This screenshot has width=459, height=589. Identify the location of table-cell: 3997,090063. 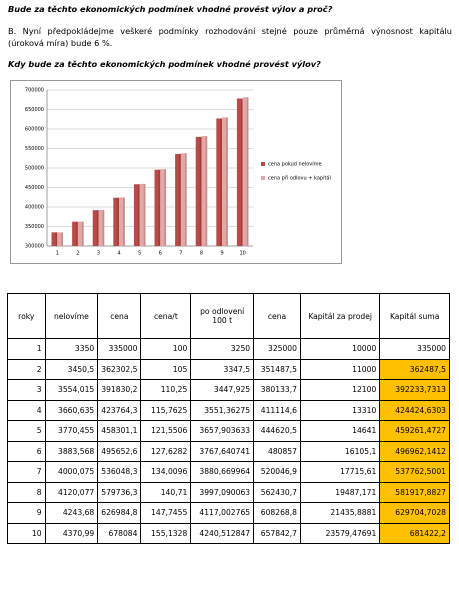
(222, 492).